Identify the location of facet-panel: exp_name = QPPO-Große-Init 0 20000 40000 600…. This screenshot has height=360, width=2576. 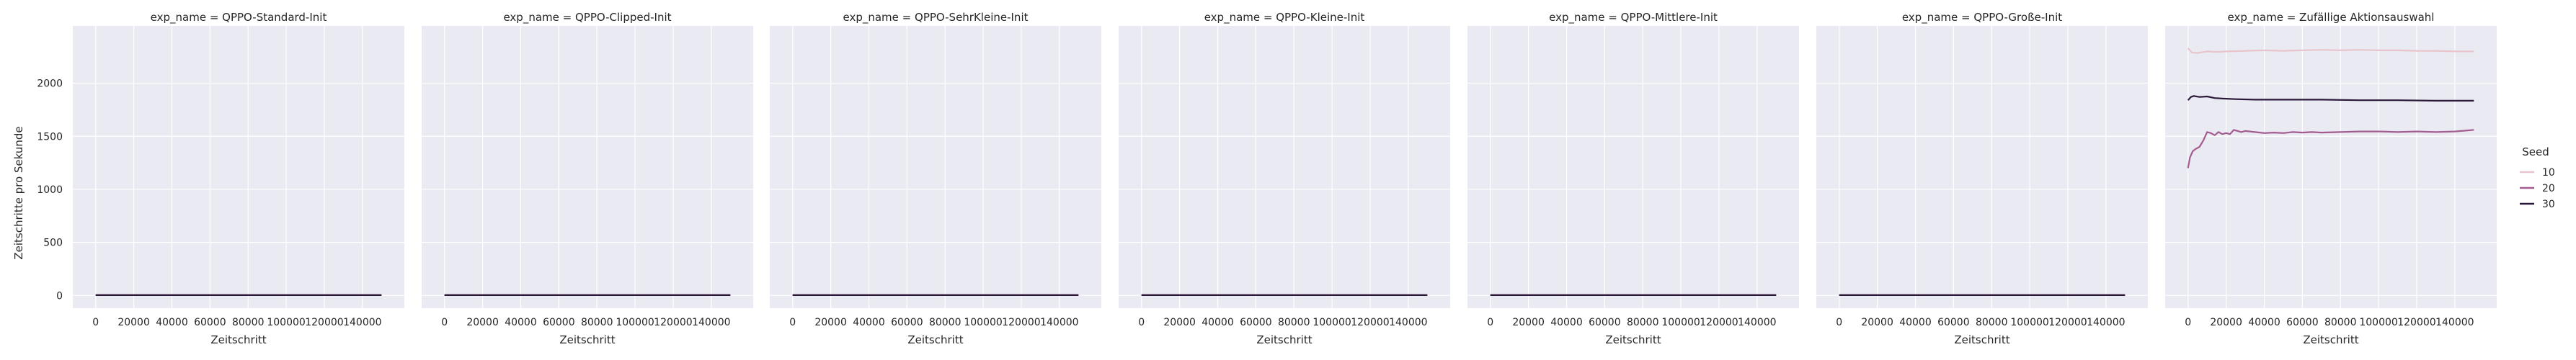
(1982, 178).